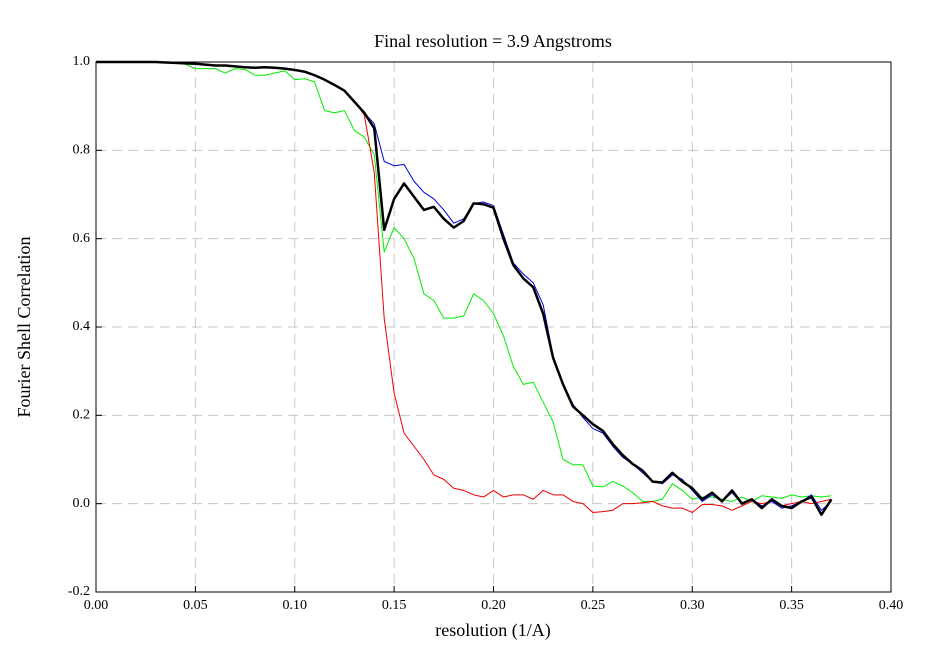 This screenshot has width=935, height=654. I want to click on y-tick-label: 0.8, so click(82, 150).